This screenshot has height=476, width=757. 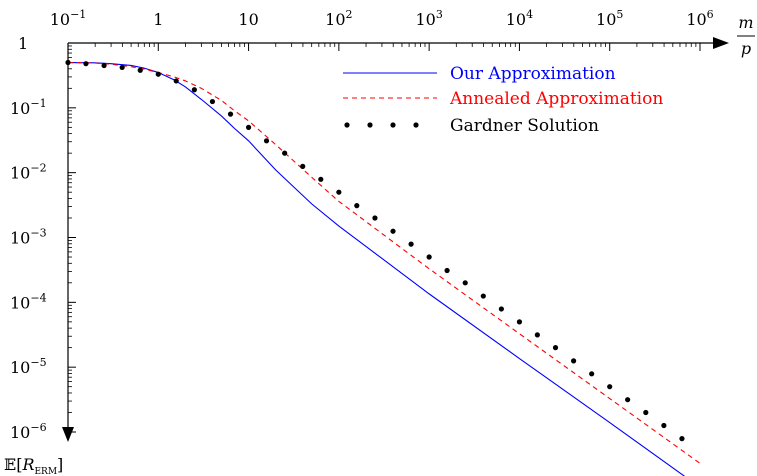 What do you see at coordinates (78, 14) in the screenshot?
I see `x-tick-label-exponent: −1` at bounding box center [78, 14].